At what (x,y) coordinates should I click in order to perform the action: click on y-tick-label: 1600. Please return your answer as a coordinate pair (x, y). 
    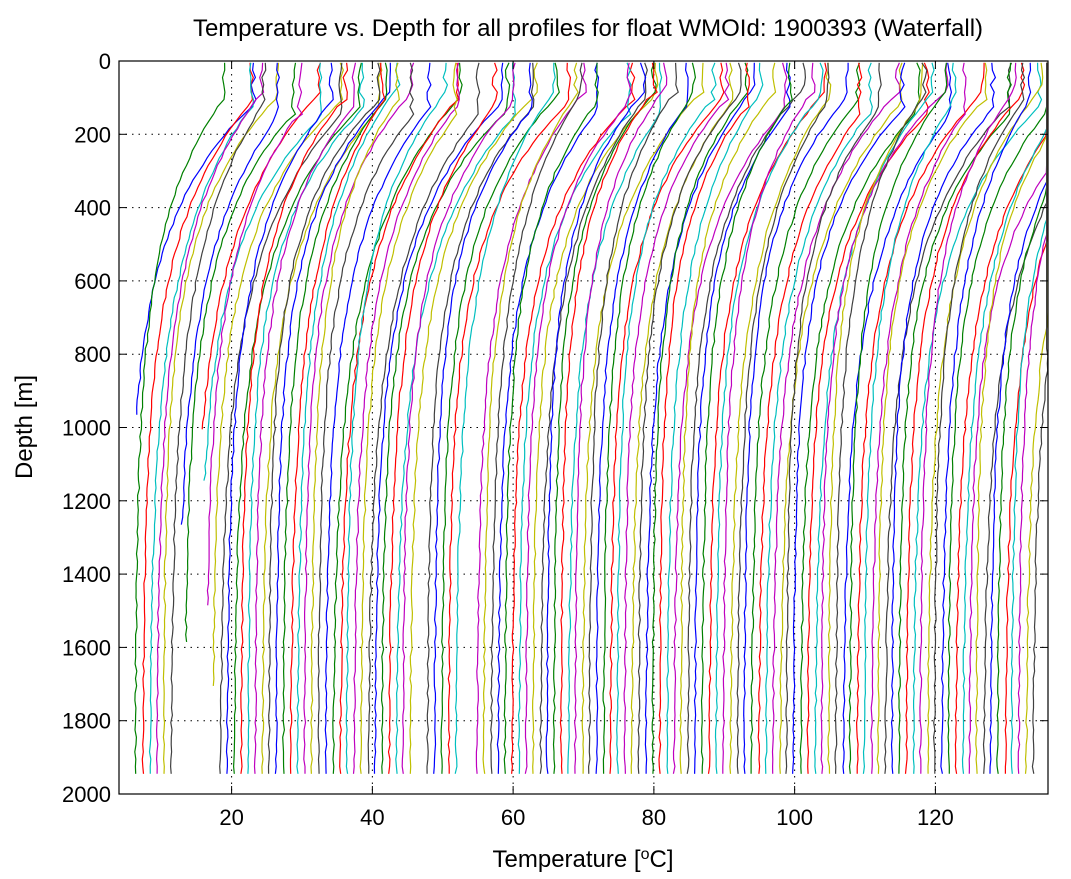
    Looking at the image, I should click on (86, 647).